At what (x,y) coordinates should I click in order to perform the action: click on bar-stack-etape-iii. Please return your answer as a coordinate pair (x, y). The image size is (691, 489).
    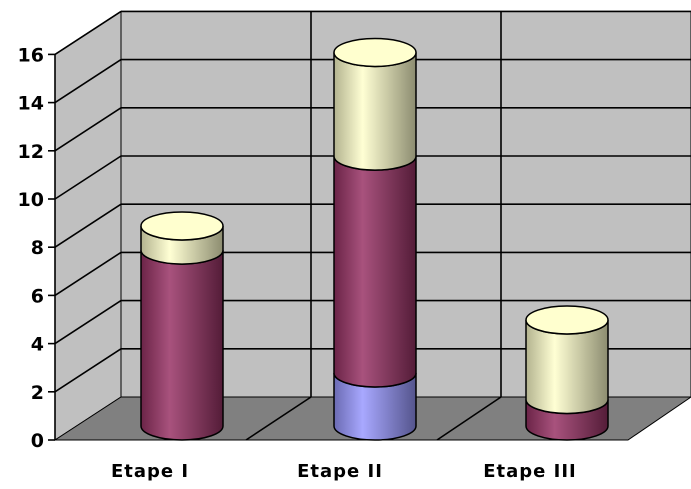
    Looking at the image, I should click on (567, 373).